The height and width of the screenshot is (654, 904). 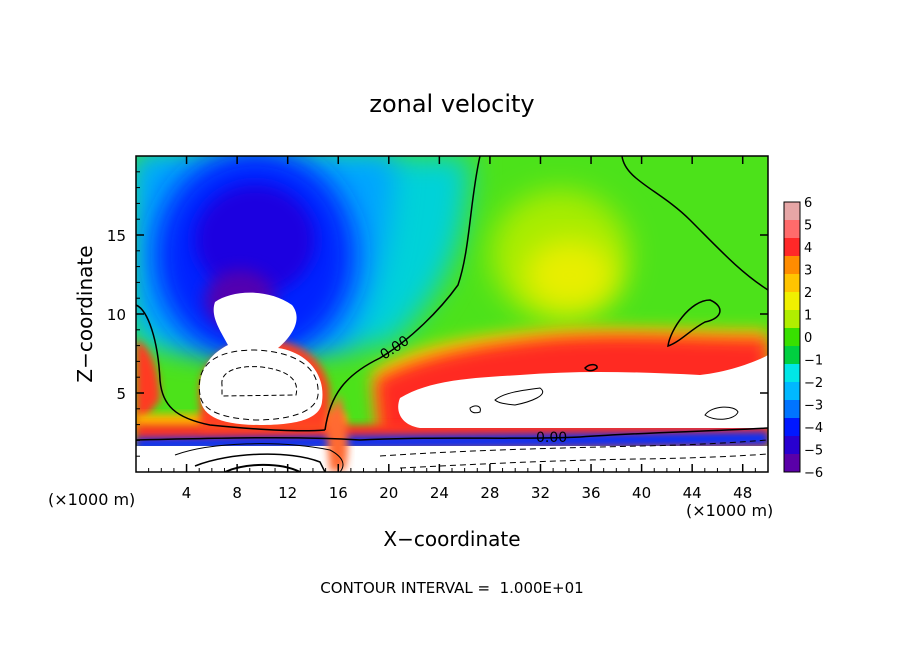 I want to click on y-tick-label: 5, so click(x=121, y=394).